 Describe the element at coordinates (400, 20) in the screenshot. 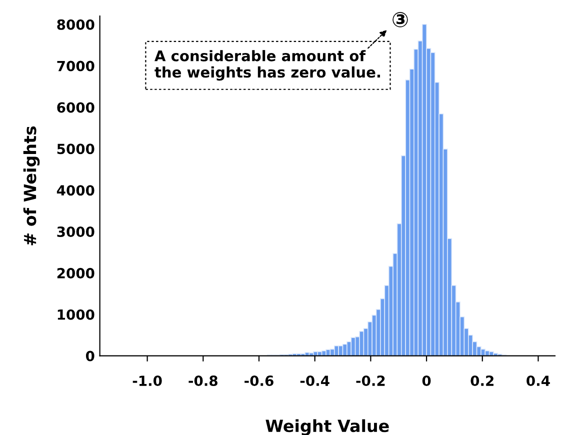

I see `annotation: ③` at that location.